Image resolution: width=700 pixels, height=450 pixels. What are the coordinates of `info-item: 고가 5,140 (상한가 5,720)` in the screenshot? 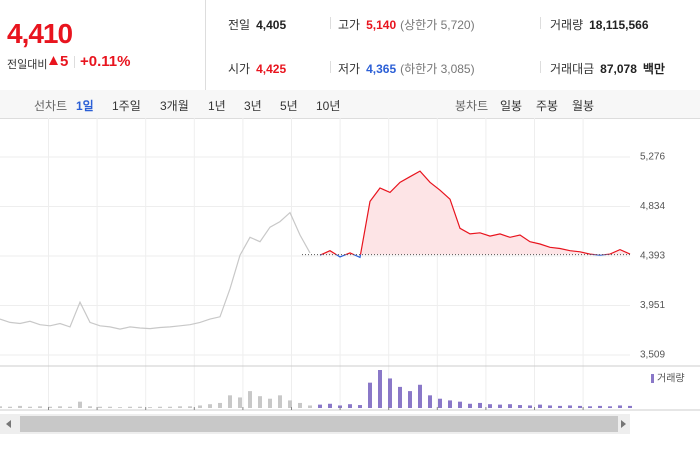 It's located at (406, 24).